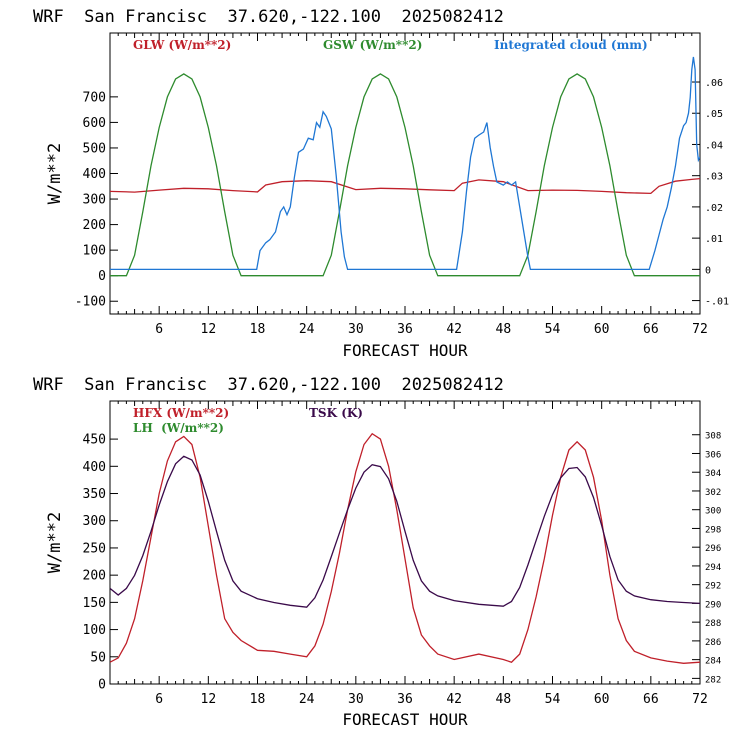 This screenshot has height=744, width=740. What do you see at coordinates (714, 208) in the screenshot?
I see `right-y-tick-label: .02` at bounding box center [714, 208].